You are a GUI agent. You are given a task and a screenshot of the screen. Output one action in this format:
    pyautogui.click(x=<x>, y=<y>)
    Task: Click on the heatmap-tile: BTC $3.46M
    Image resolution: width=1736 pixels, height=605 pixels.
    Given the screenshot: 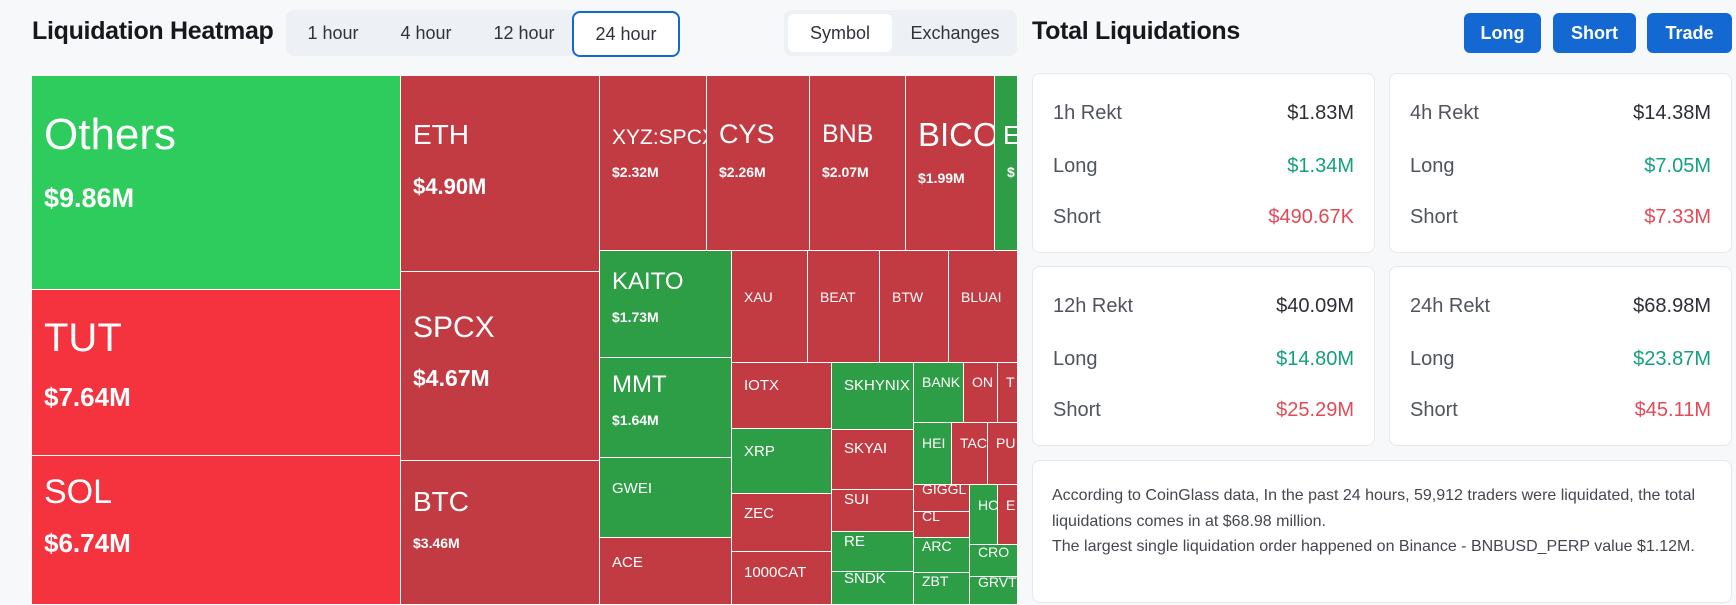 What is the action you would take?
    pyautogui.click(x=500, y=533)
    